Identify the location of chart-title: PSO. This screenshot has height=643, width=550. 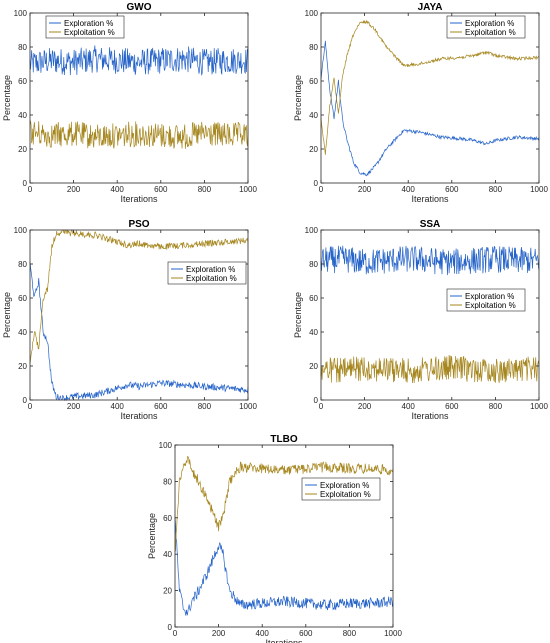
(138, 224).